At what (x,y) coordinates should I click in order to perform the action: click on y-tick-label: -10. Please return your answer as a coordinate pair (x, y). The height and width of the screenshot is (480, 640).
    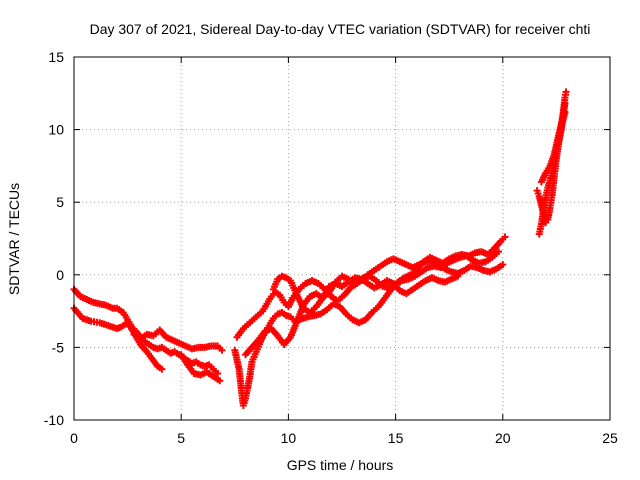
    Looking at the image, I should click on (54, 420).